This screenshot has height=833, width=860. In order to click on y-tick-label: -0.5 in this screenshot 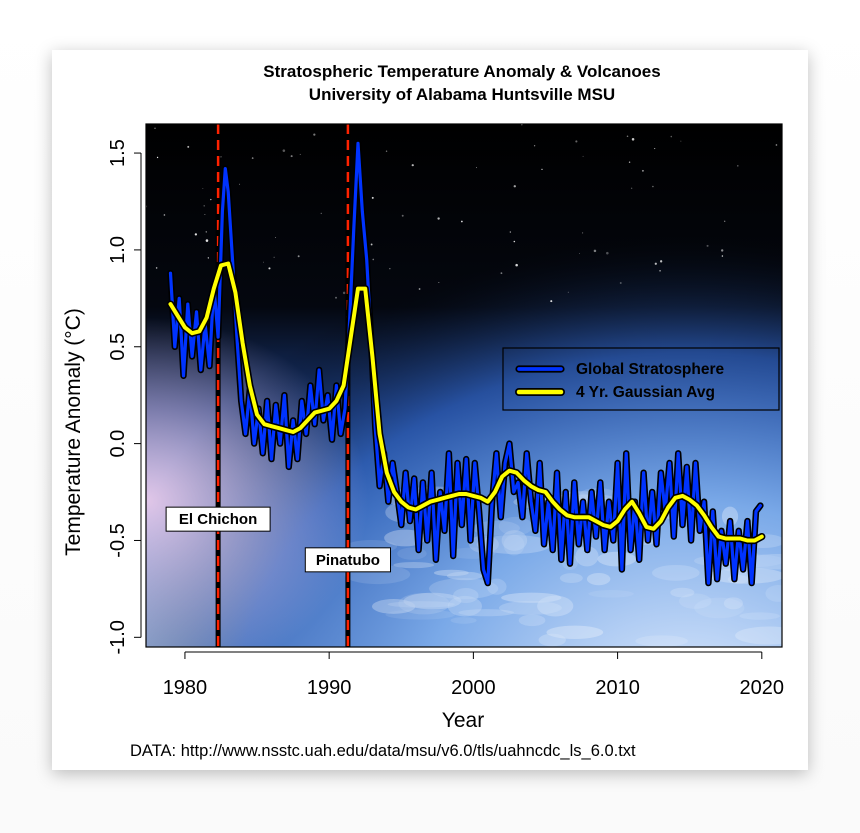, I will do `click(118, 540)`.